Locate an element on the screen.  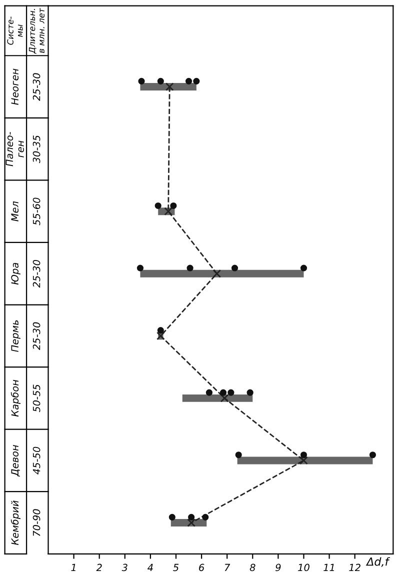
x-axis-title: Δd,f is located at coordinates (378, 562).